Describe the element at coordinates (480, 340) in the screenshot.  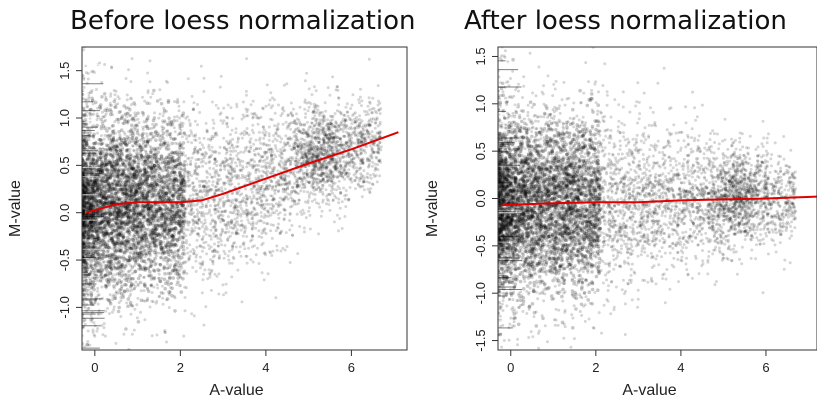
I see `y-tick-label-after: -1.5` at that location.